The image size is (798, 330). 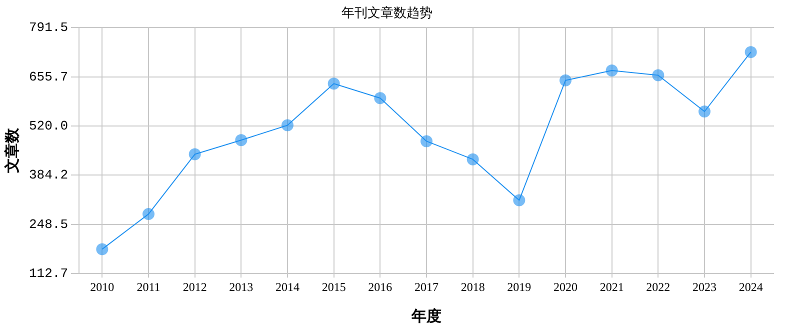 I want to click on y-tick-label: 520.0, so click(x=48, y=126).